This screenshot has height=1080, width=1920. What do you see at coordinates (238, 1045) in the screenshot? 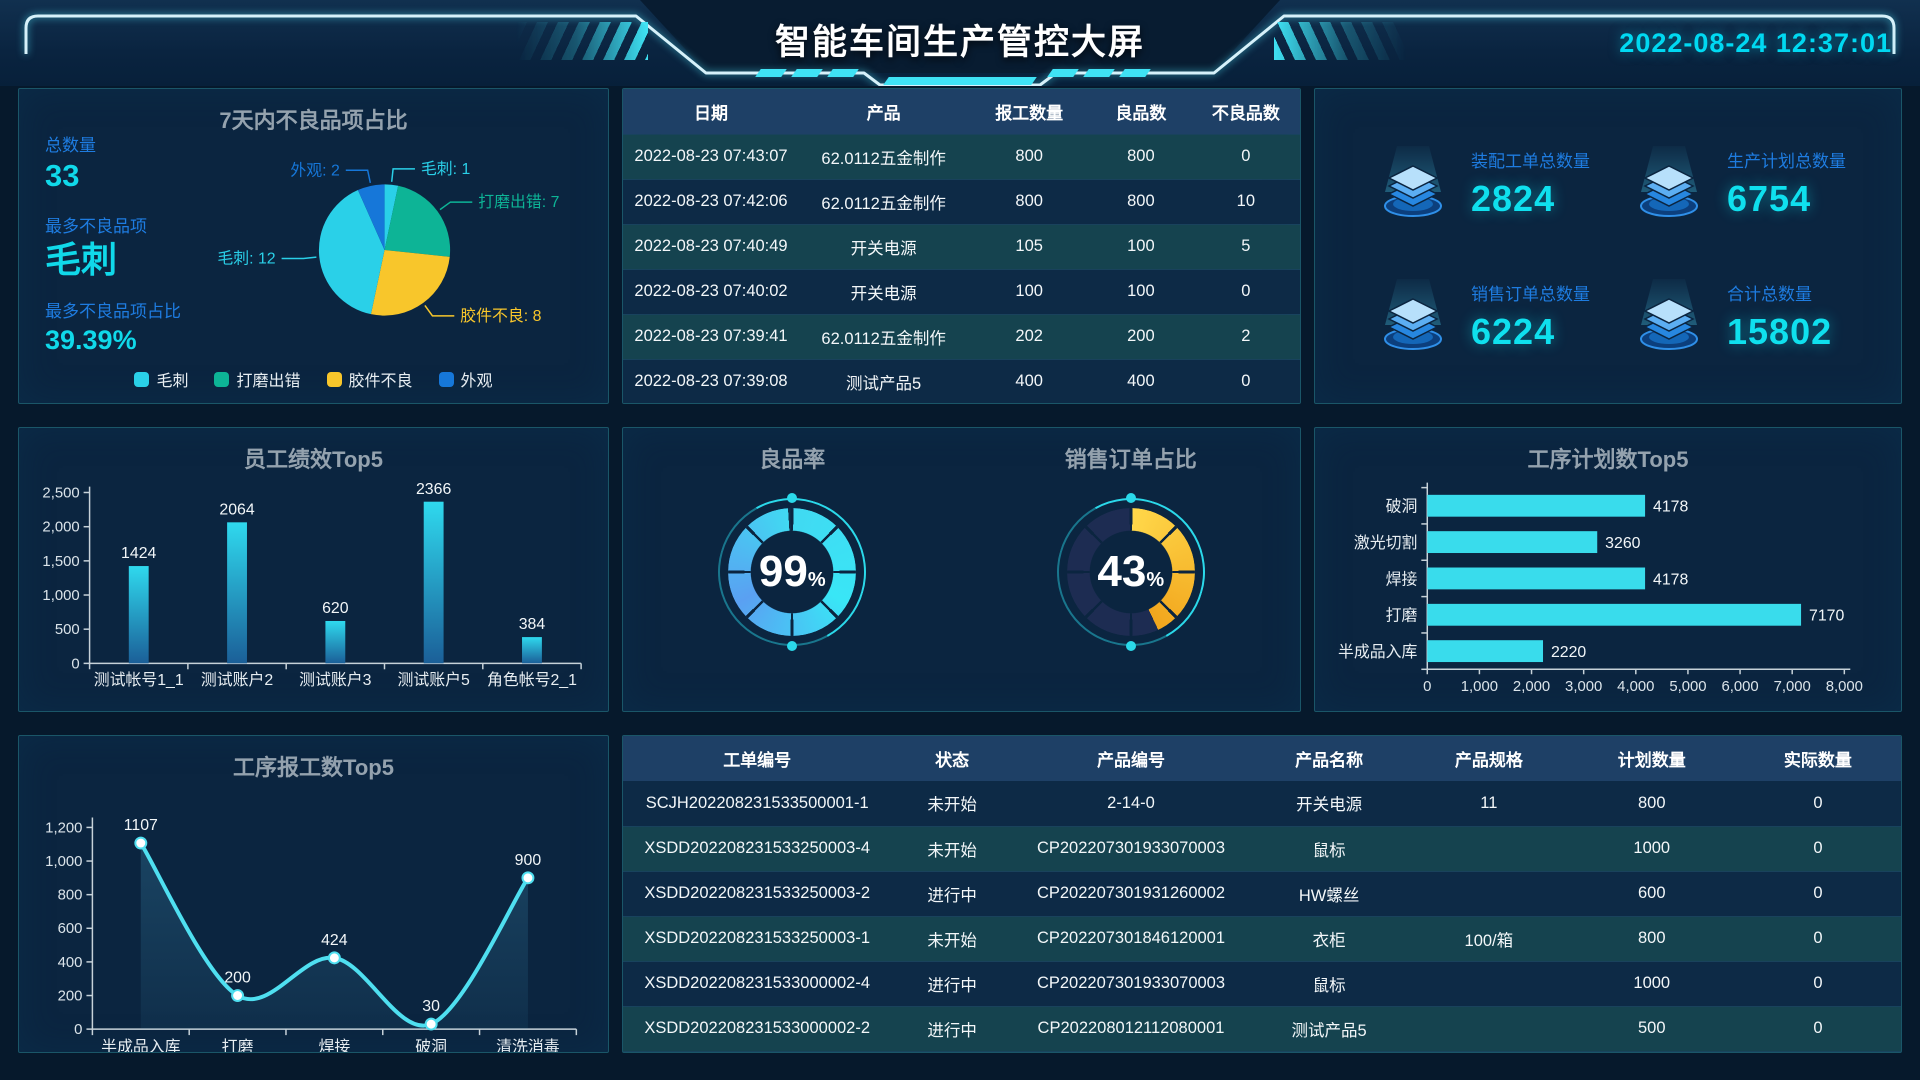
I see `point-category-label: 打磨` at bounding box center [238, 1045].